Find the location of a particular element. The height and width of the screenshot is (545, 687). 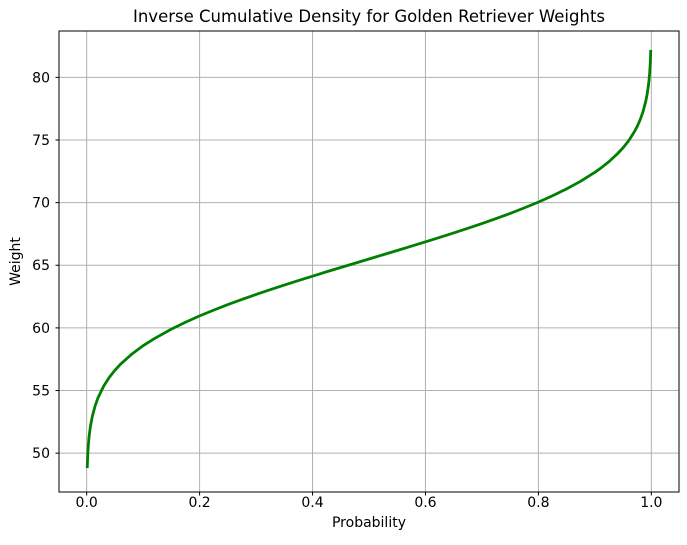

x-tick-label: 0.0 is located at coordinates (87, 503).